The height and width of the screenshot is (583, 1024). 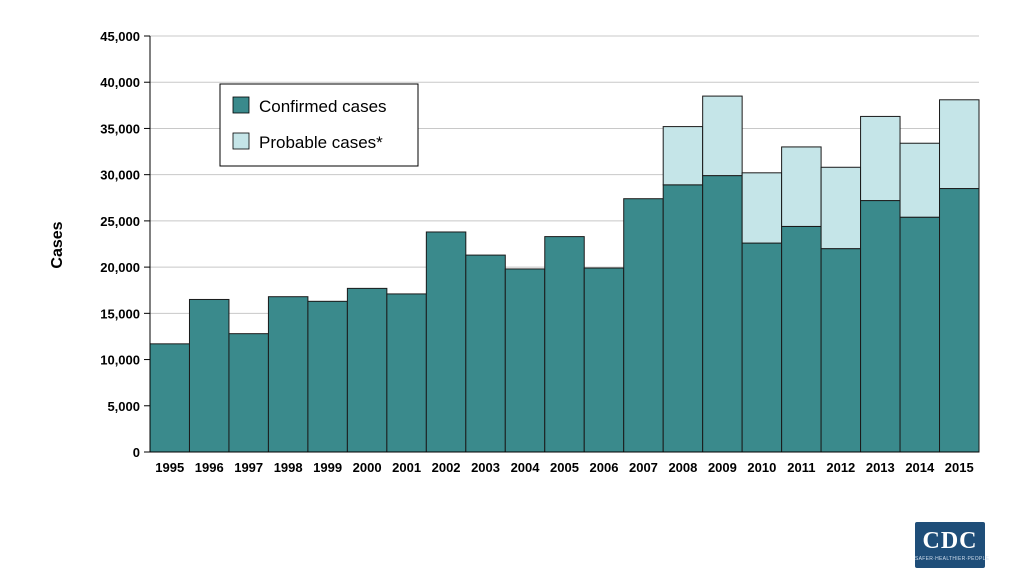 I want to click on x-tick-label: 2011, so click(x=801, y=467).